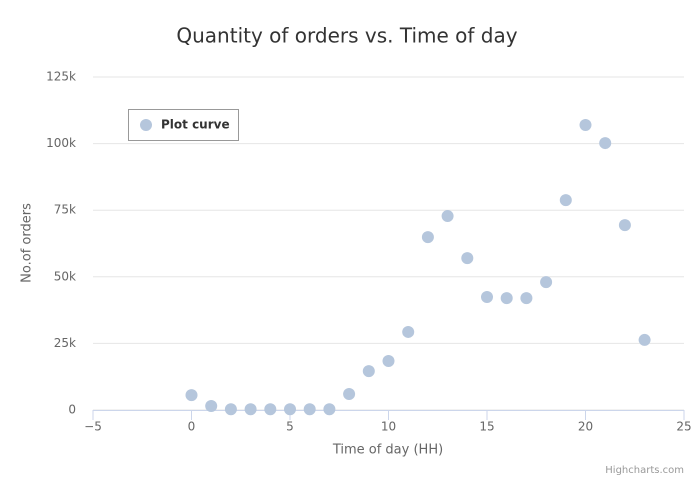 The height and width of the screenshot is (498, 695). I want to click on y-tick-label: 100k, so click(61, 143).